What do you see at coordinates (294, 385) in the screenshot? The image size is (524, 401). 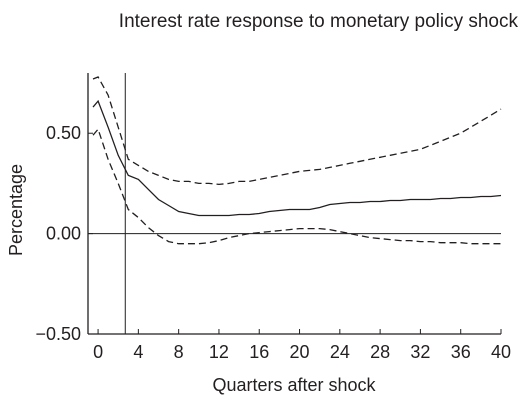 I see `x-axis-label: Quarters after shock` at bounding box center [294, 385].